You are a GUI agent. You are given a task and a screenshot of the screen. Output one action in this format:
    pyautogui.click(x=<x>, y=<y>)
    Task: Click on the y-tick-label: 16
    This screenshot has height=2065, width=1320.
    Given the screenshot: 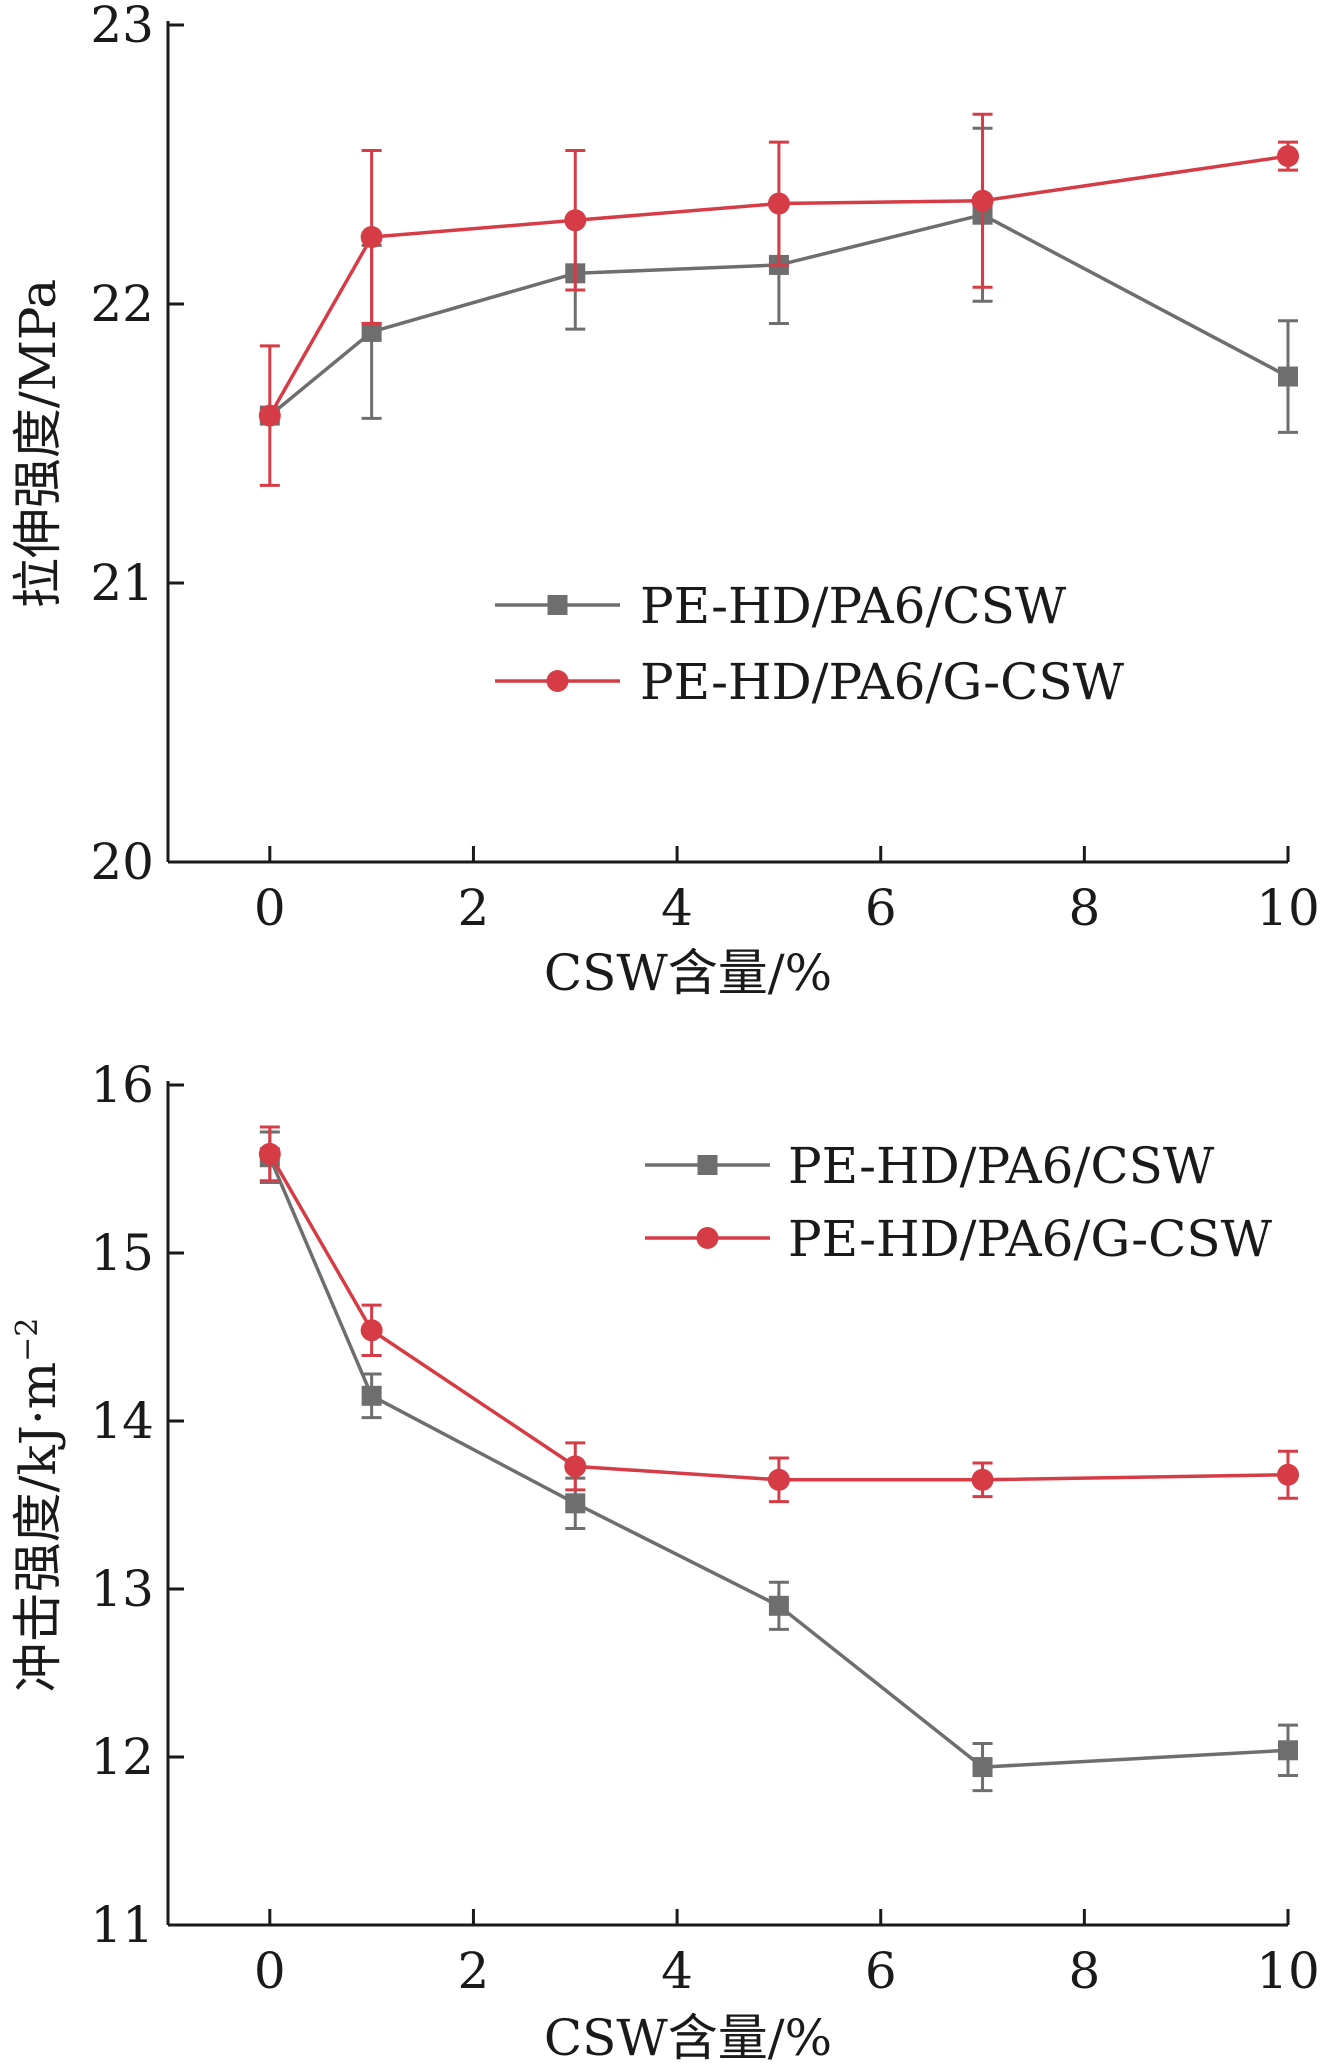 What is the action you would take?
    pyautogui.click(x=122, y=1085)
    